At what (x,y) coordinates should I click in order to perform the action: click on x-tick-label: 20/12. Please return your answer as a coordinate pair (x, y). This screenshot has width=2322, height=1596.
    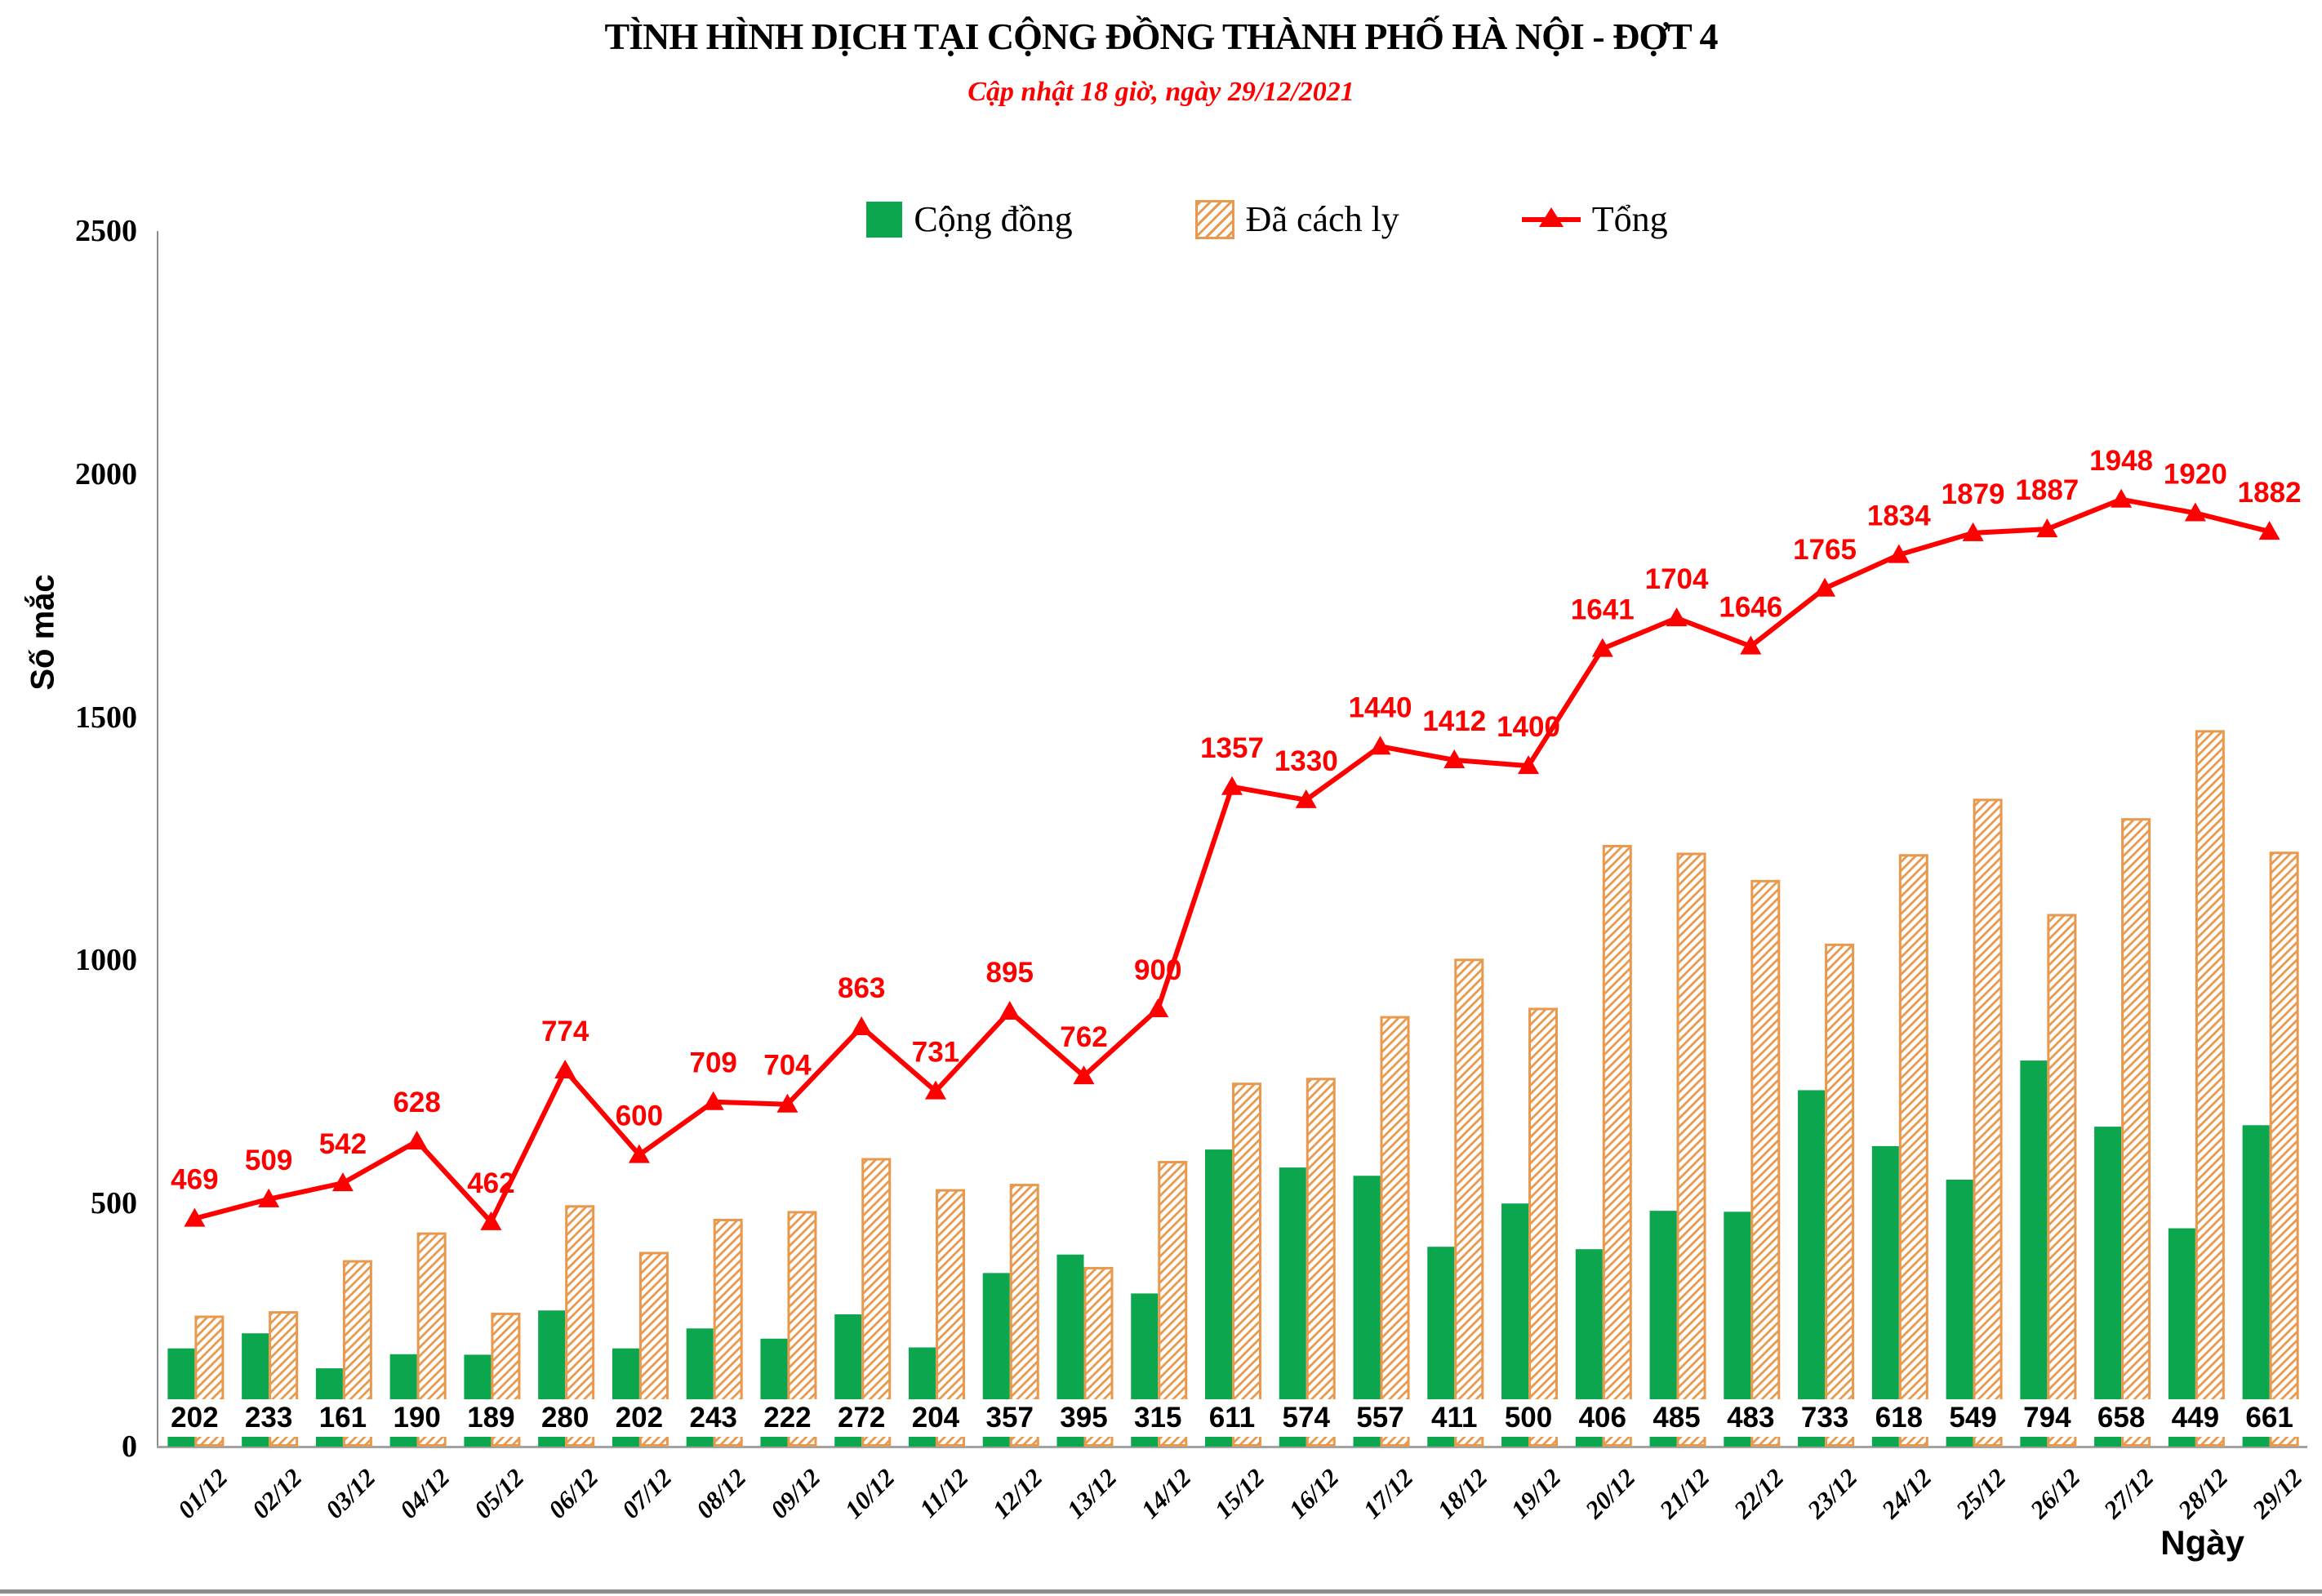
    Looking at the image, I should click on (1610, 1493).